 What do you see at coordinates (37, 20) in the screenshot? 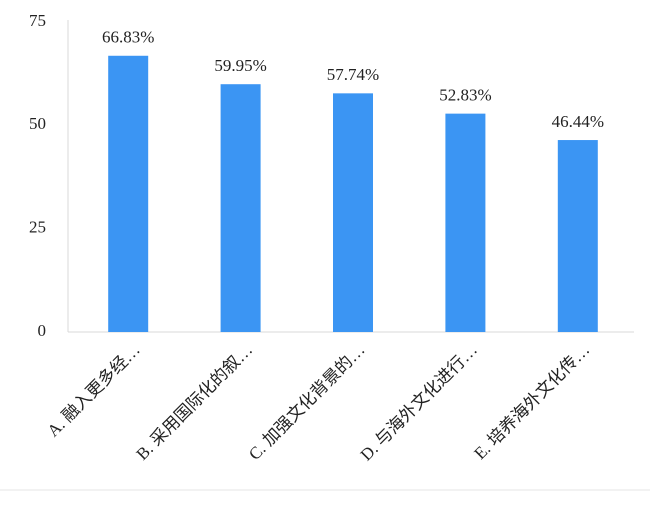
I see `y-tick-label: 75` at bounding box center [37, 20].